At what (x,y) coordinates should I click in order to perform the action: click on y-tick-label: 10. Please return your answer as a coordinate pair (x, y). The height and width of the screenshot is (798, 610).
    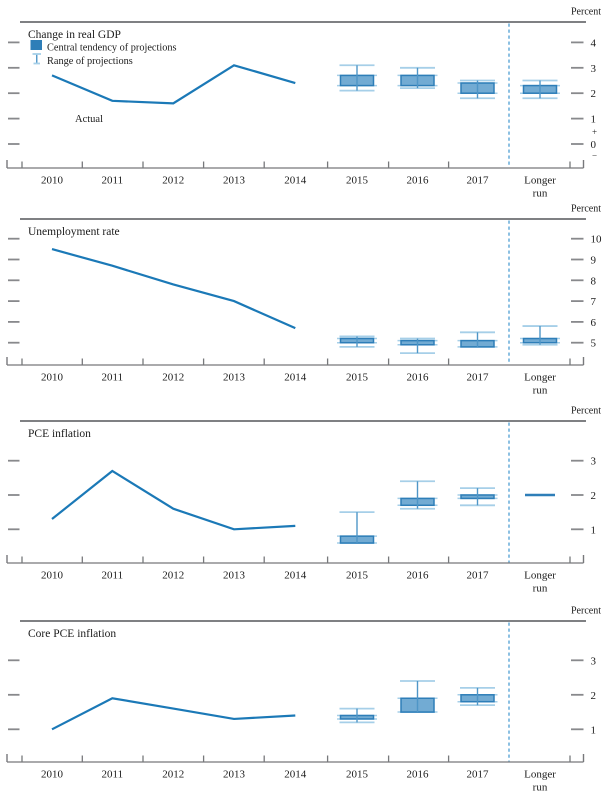
    Looking at the image, I should click on (597, 240).